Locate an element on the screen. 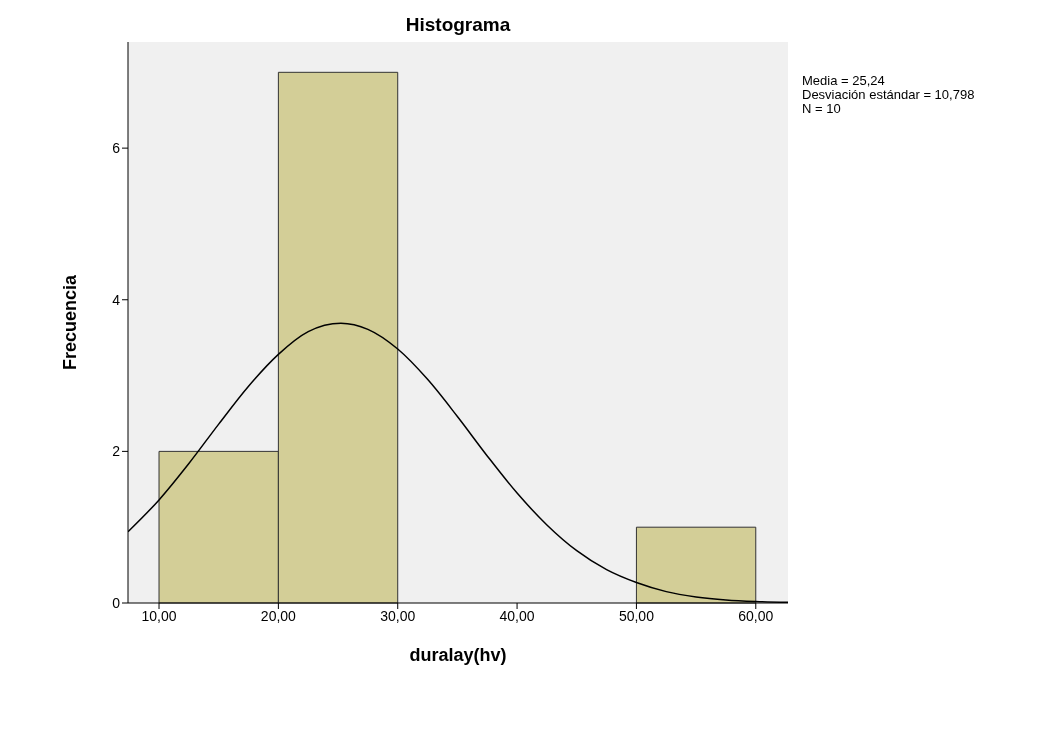  y-tick-label: 2 is located at coordinates (116, 451).